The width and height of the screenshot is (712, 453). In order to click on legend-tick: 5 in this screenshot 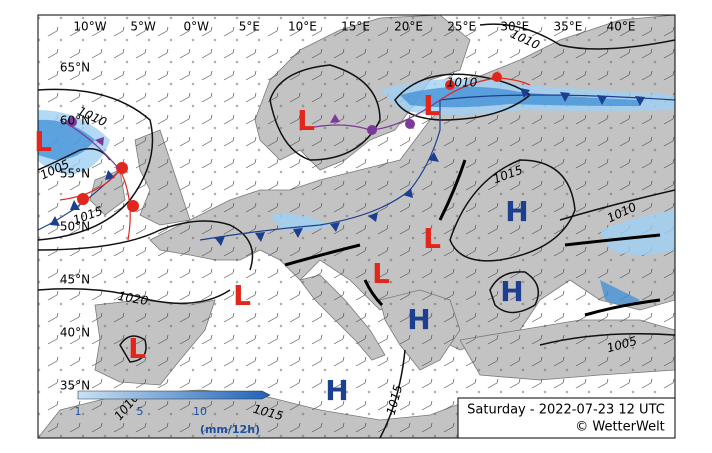, I will do `click(140, 411)`.